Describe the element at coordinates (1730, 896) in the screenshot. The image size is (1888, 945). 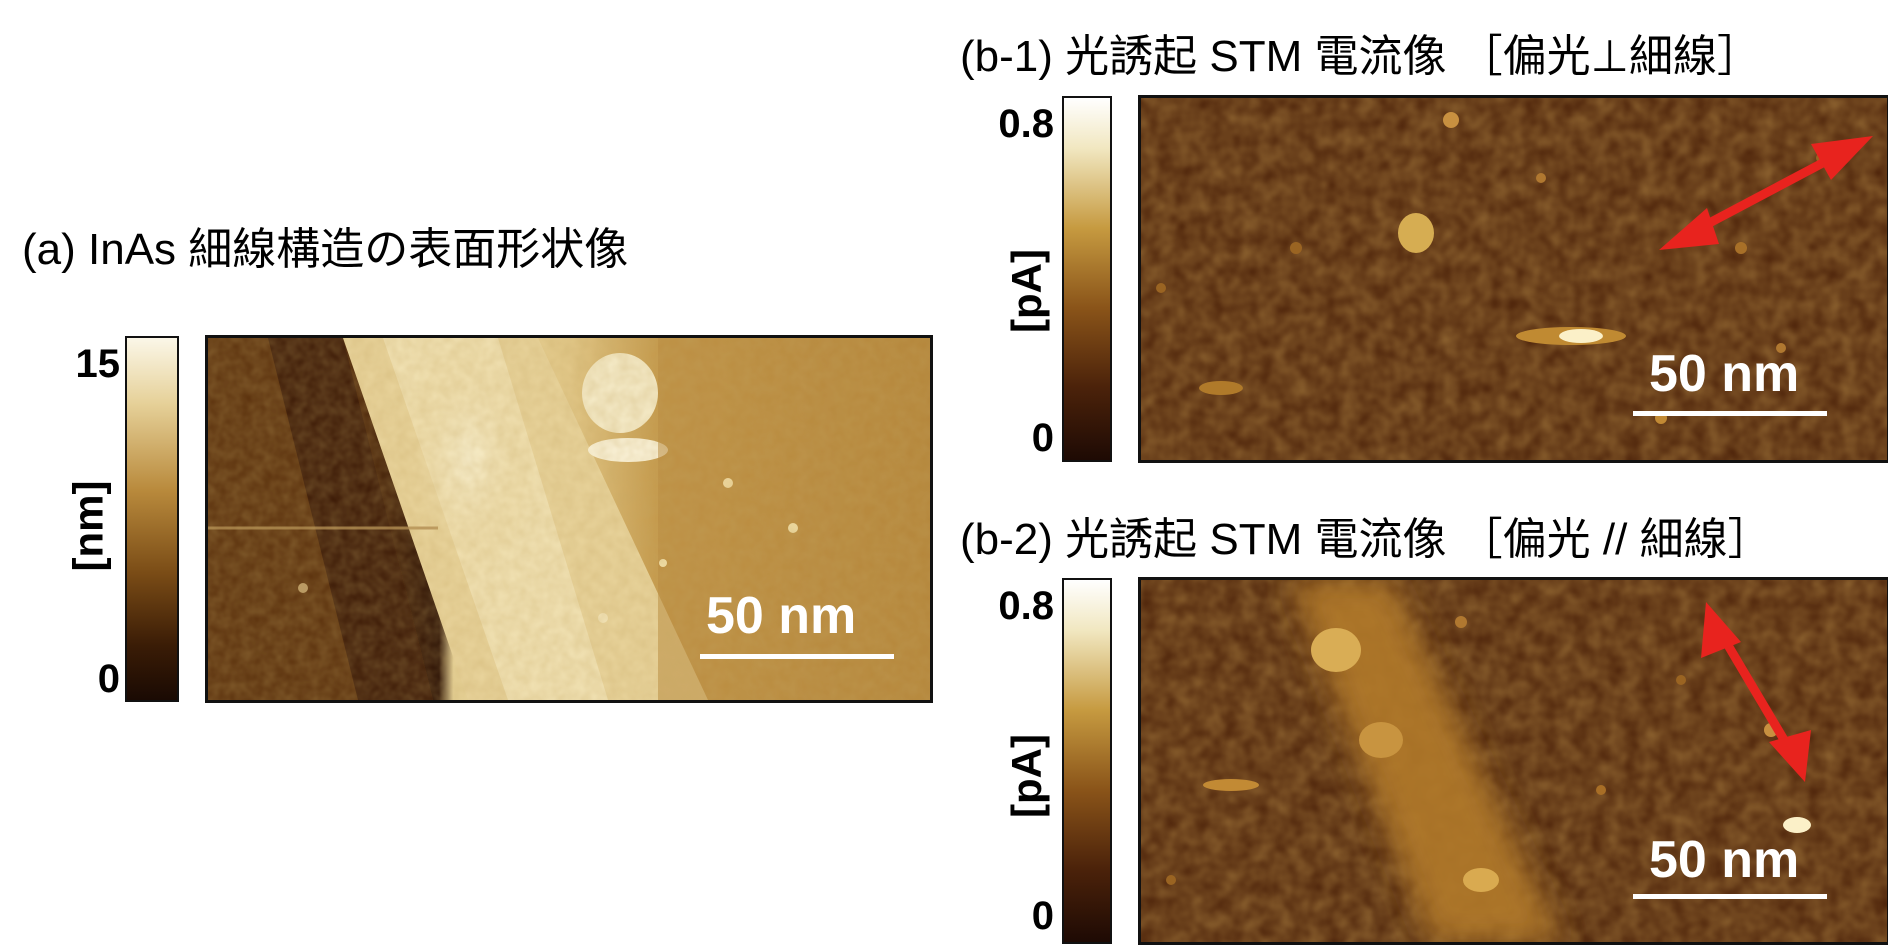
I see `scale-bar-b2-line` at that location.